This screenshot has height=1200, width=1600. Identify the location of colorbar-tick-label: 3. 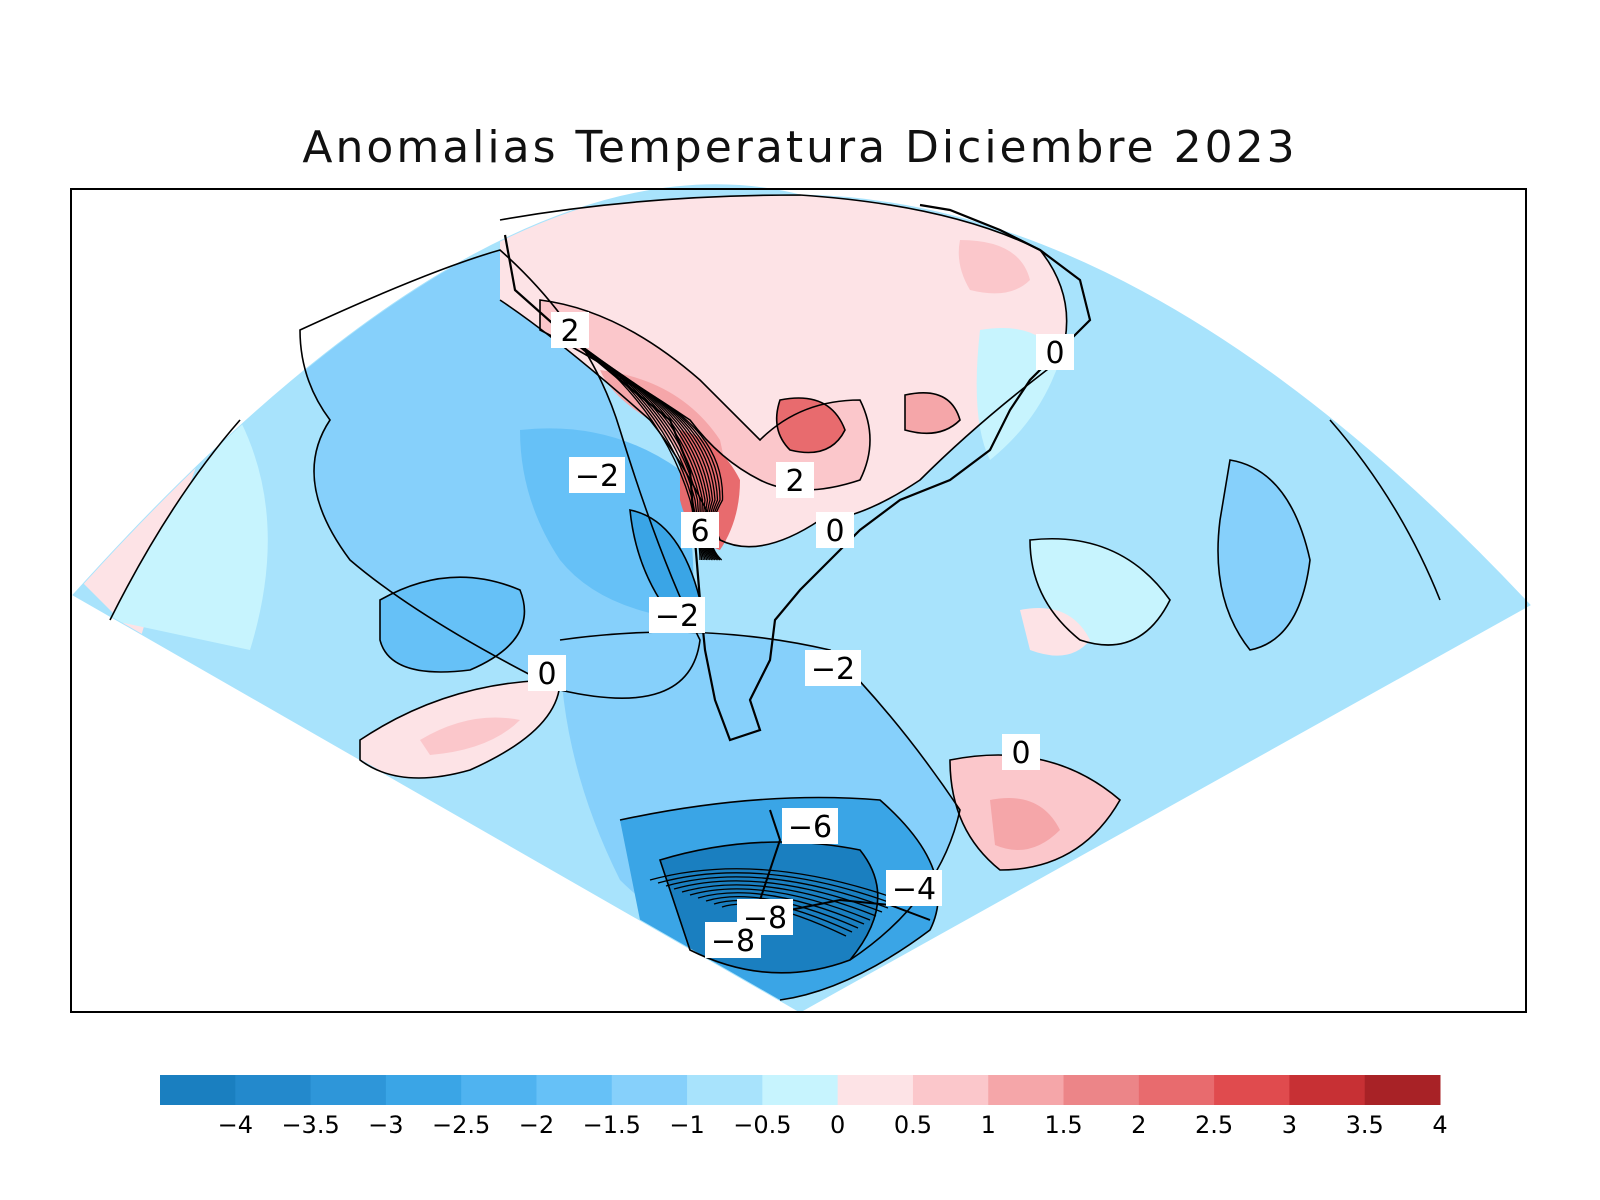
(1289, 1125).